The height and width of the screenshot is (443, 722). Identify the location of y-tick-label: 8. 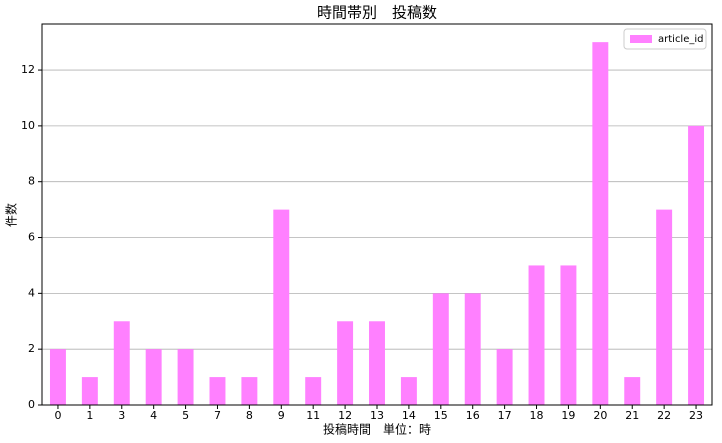
(31, 181).